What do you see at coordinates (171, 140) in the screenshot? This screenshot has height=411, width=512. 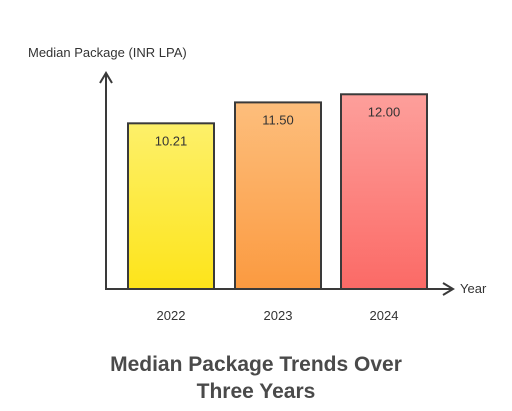 I see `value-label-2022: 10.21` at bounding box center [171, 140].